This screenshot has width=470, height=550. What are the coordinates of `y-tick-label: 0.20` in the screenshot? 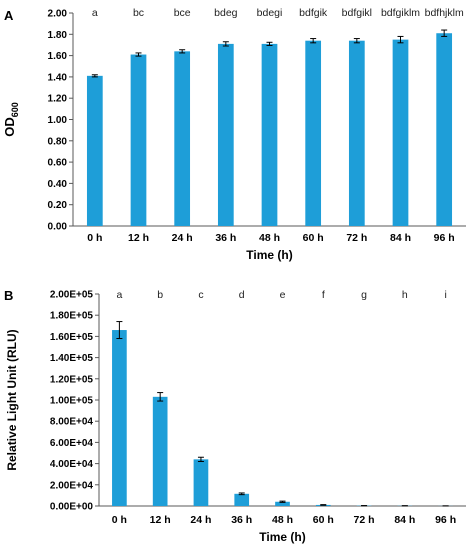 It's located at (58, 205).